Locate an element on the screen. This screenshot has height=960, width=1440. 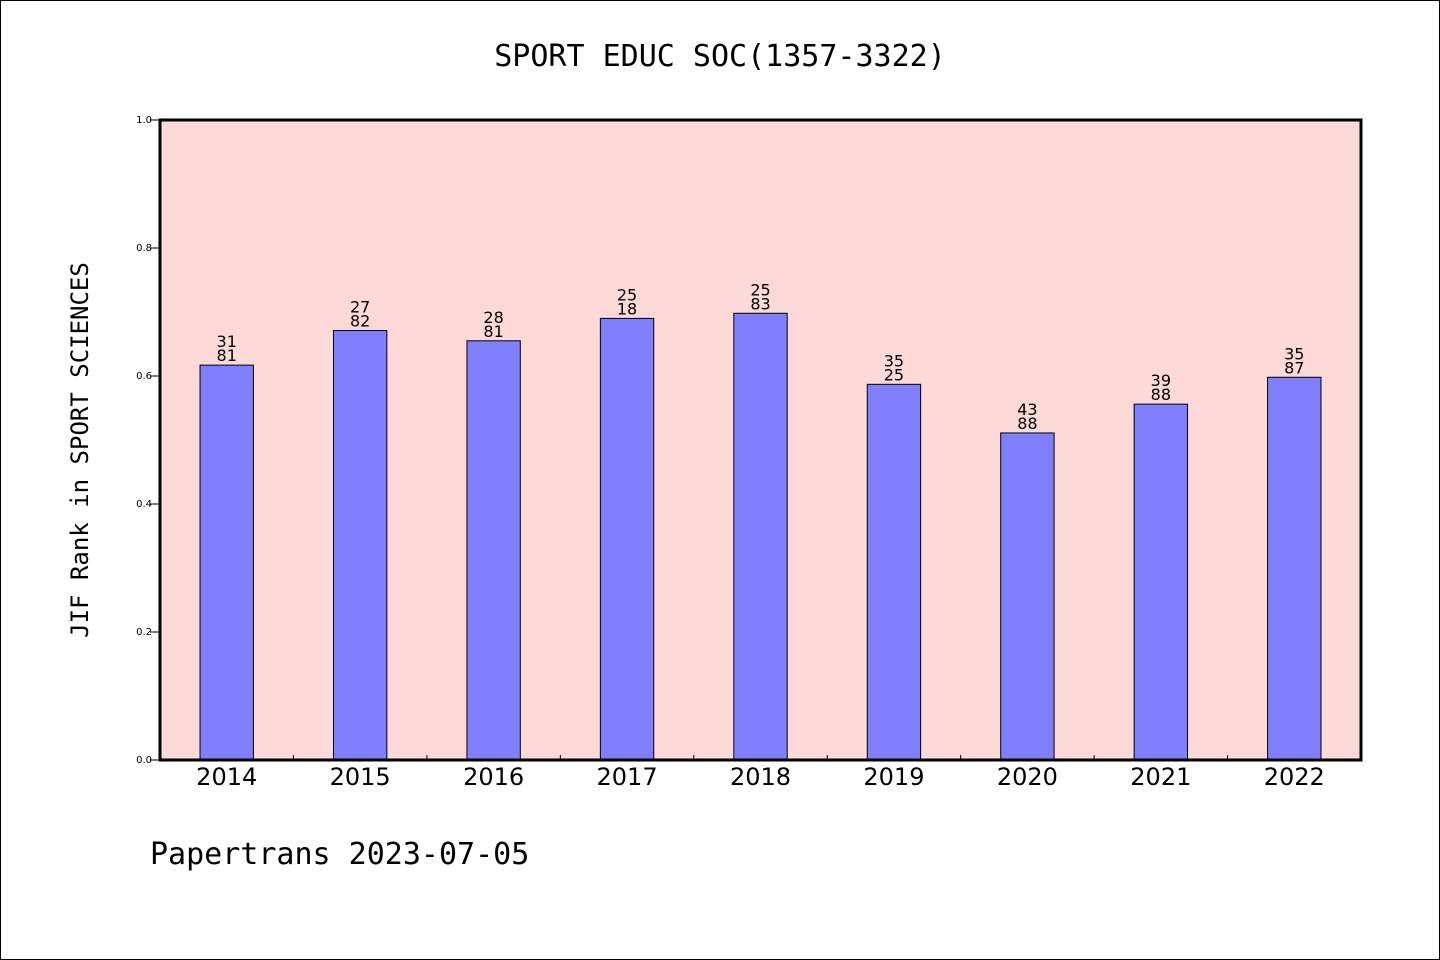
data-label-2022-2: 87 is located at coordinates (1294, 367).